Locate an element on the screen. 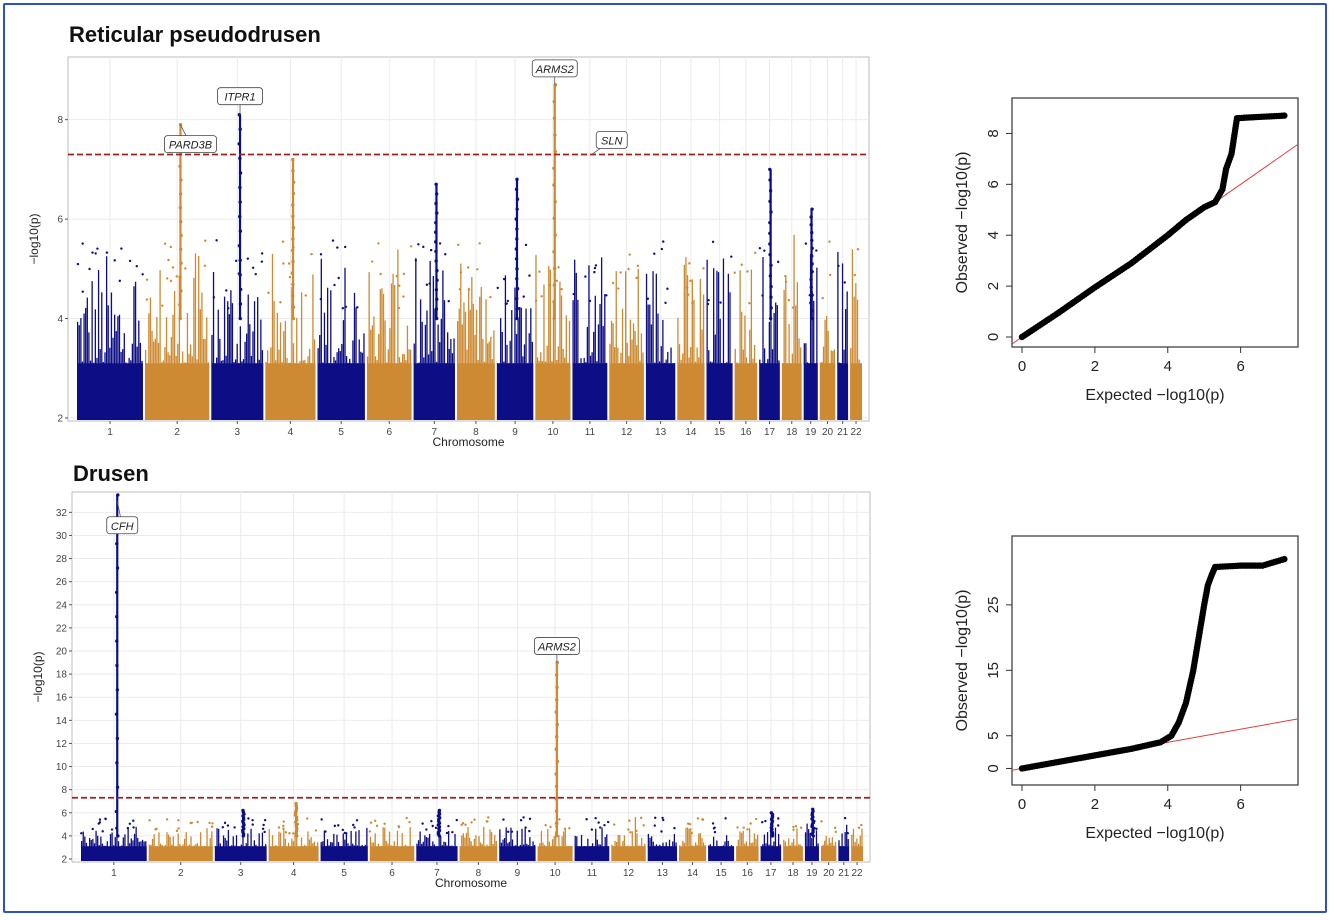  x-tick-label: 6 is located at coordinates (1240, 804).